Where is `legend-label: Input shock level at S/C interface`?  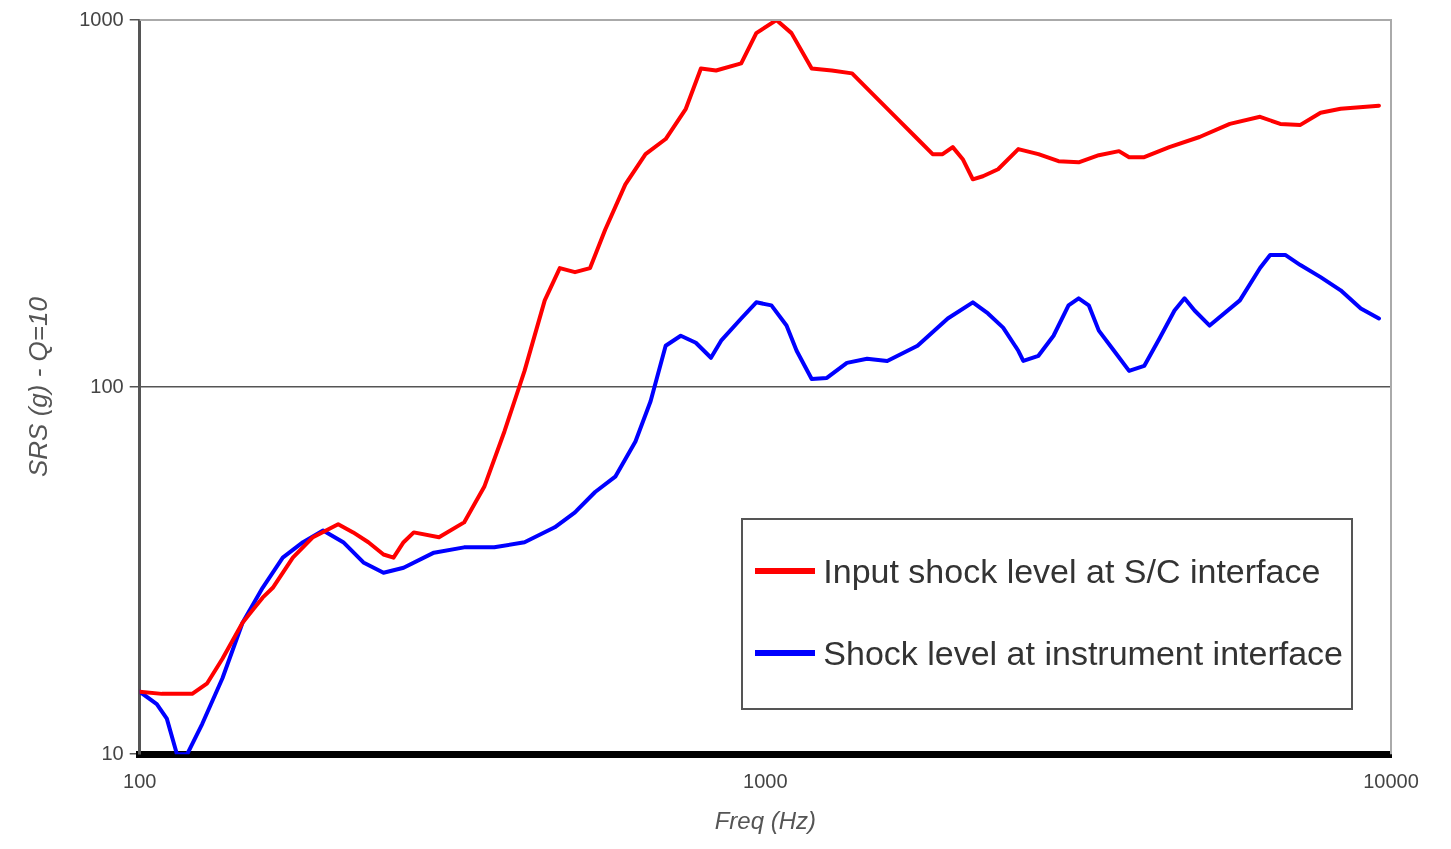 legend-label: Input shock level at S/C interface is located at coordinates (1072, 571).